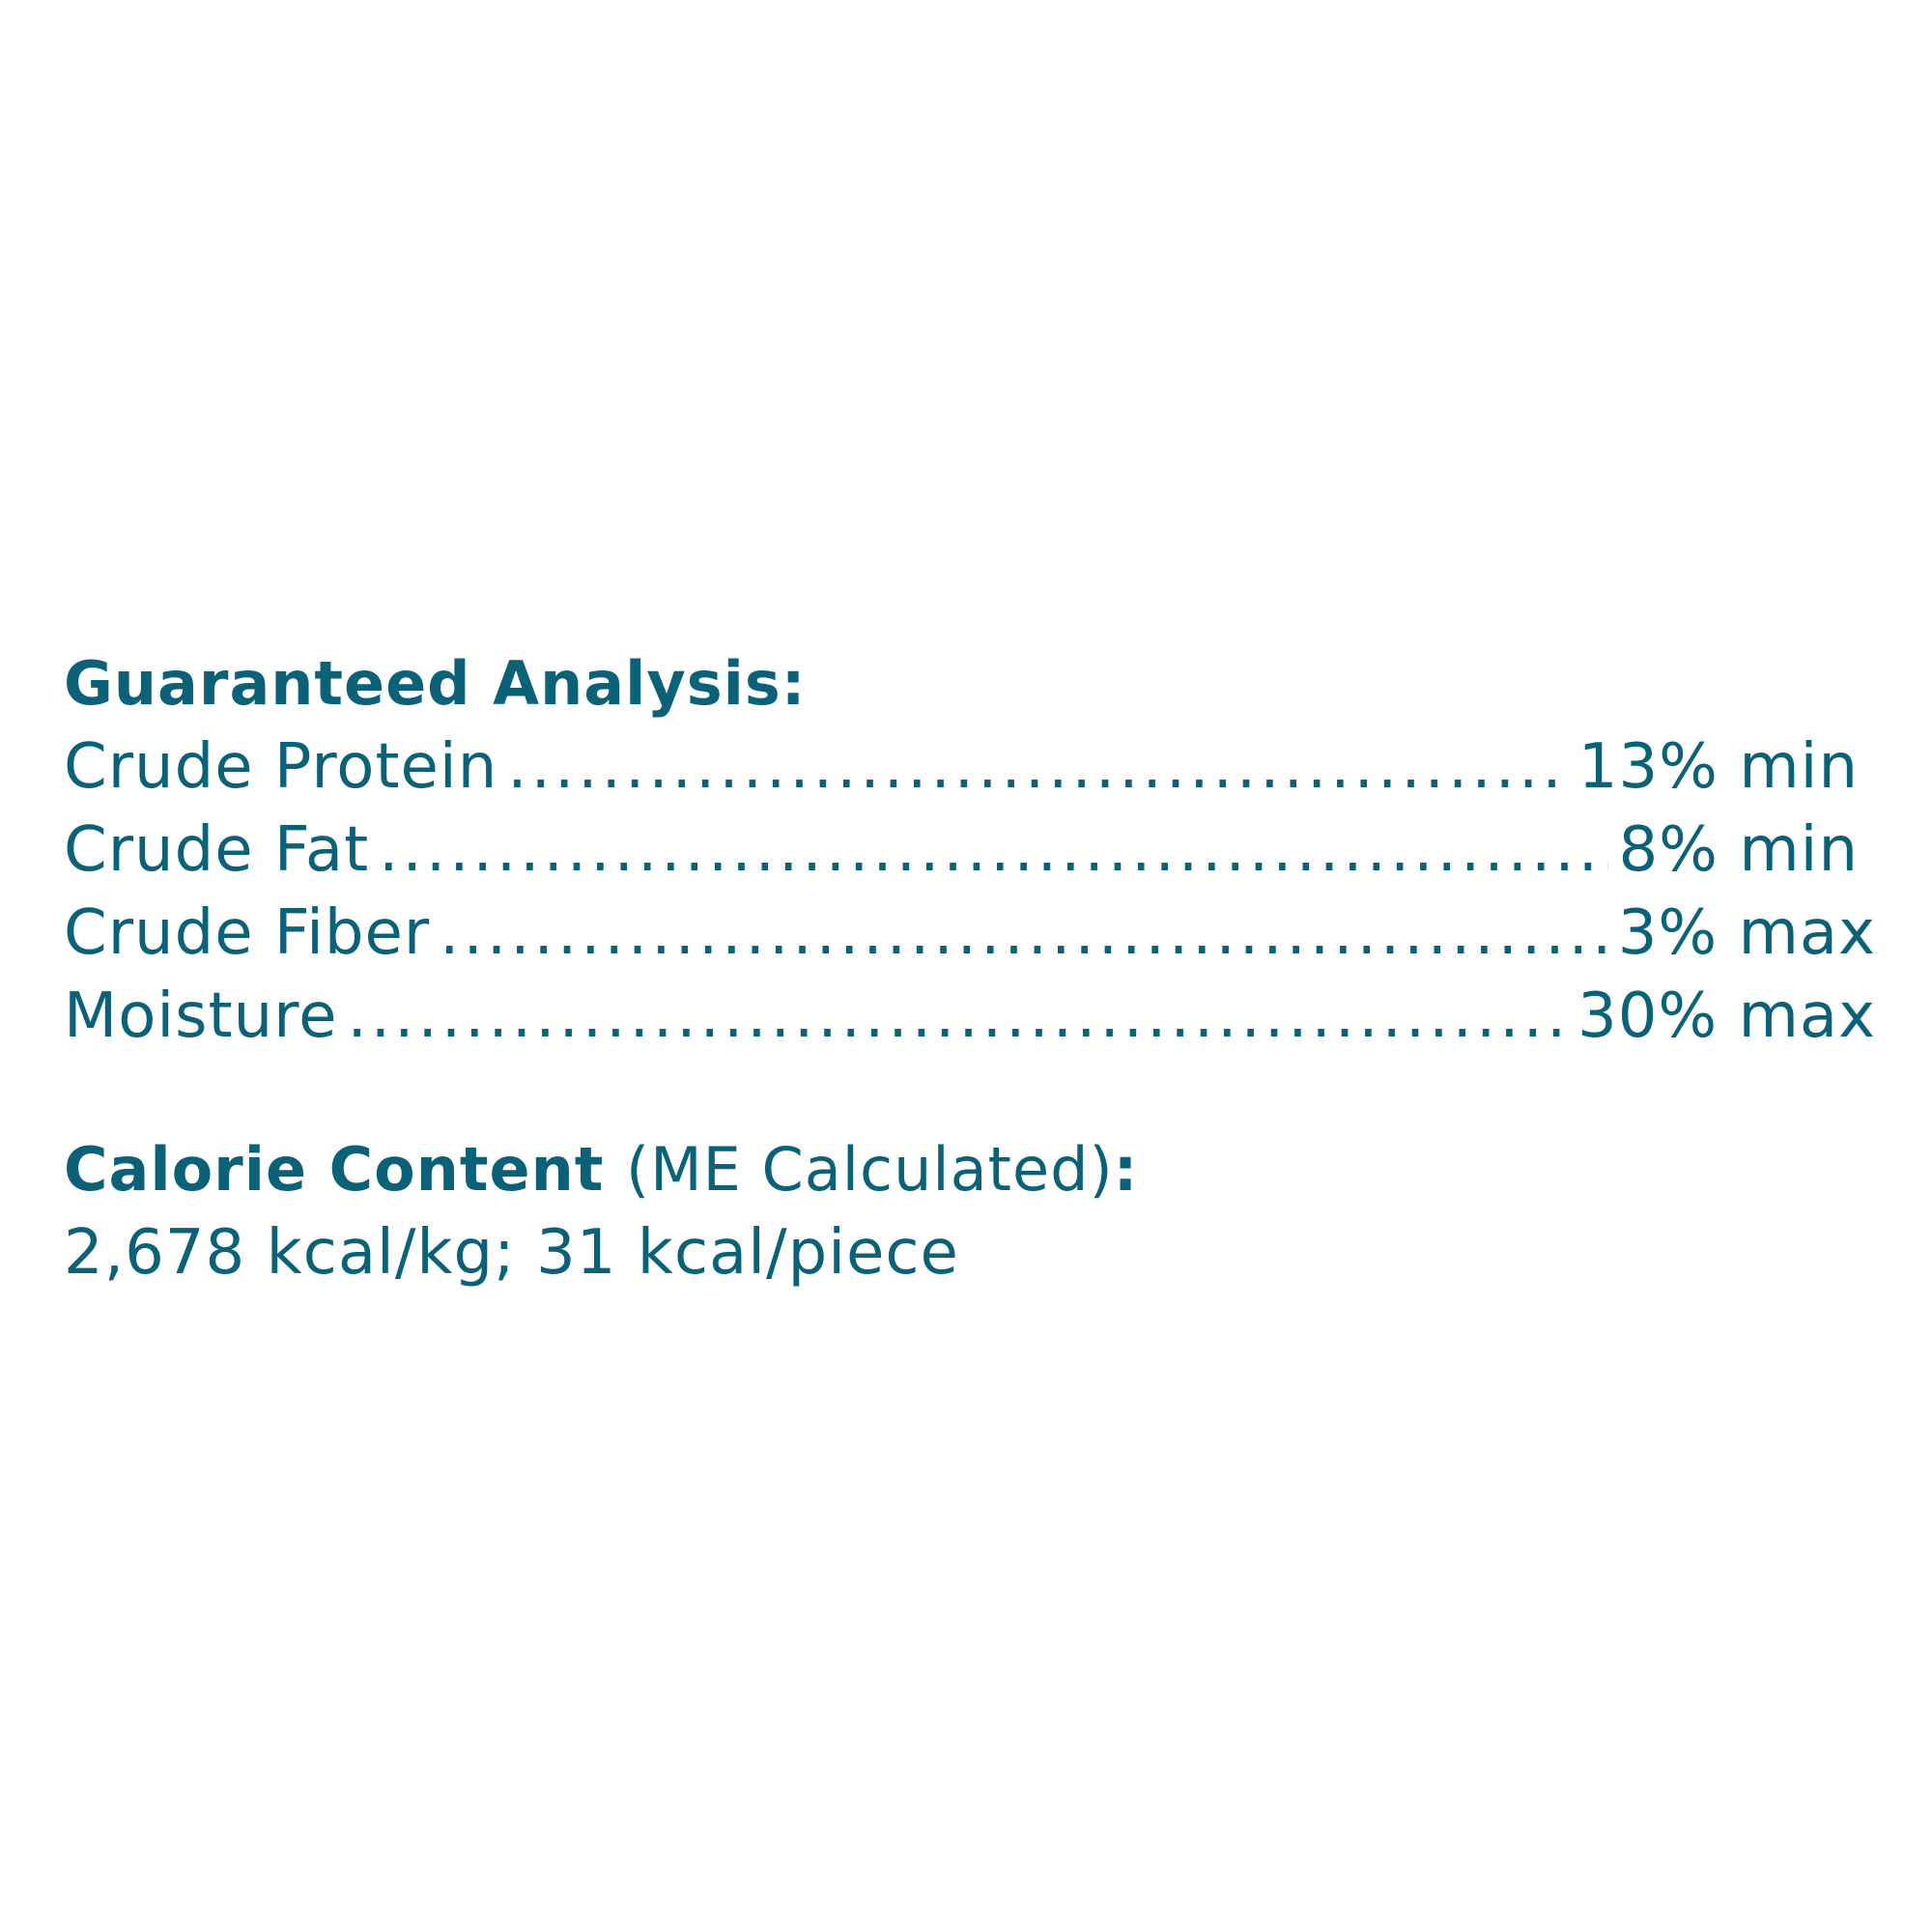 Image resolution: width=1932 pixels, height=1932 pixels. I want to click on calorie-value: 2,678 kcal/kg; 31 kcal/piece, so click(511, 1253).